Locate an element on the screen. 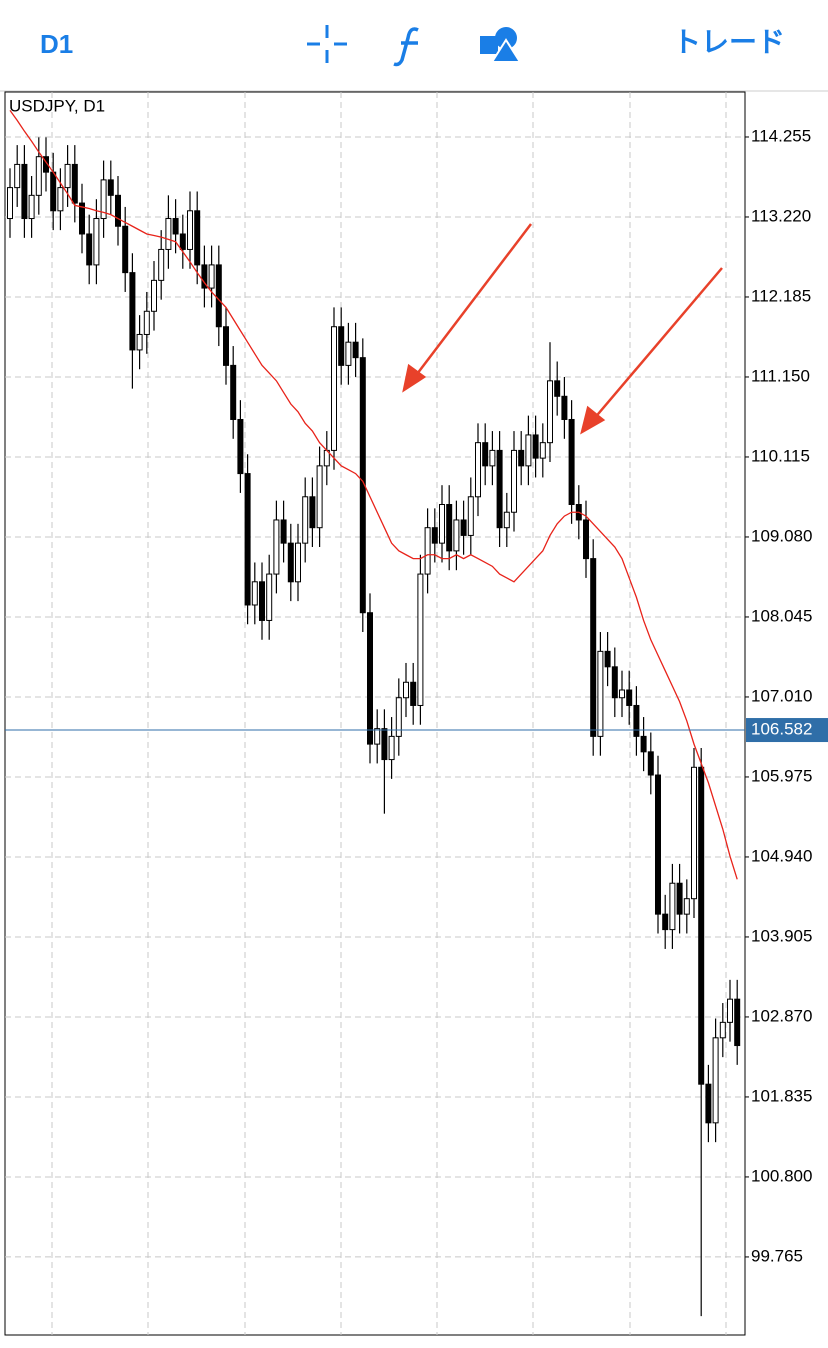  annotation-arrows is located at coordinates (562, 329).